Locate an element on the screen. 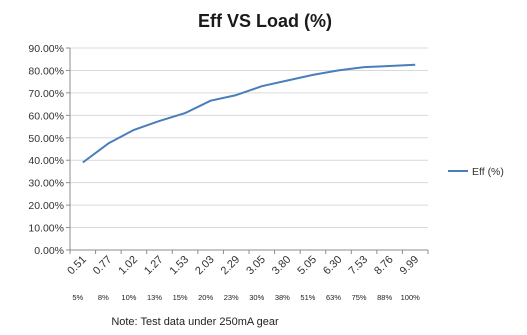 The image size is (527, 335). y-tick-label: 10.00% is located at coordinates (46, 229).